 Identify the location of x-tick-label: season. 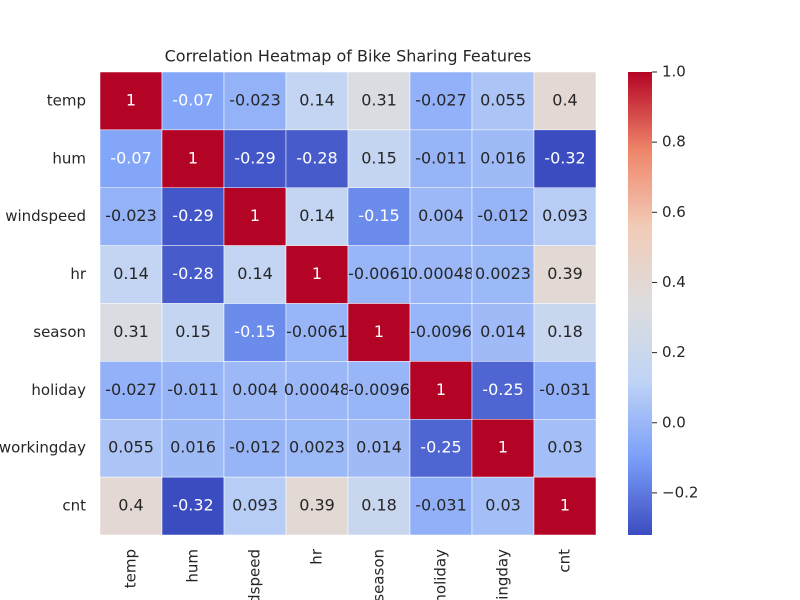
(379, 574).